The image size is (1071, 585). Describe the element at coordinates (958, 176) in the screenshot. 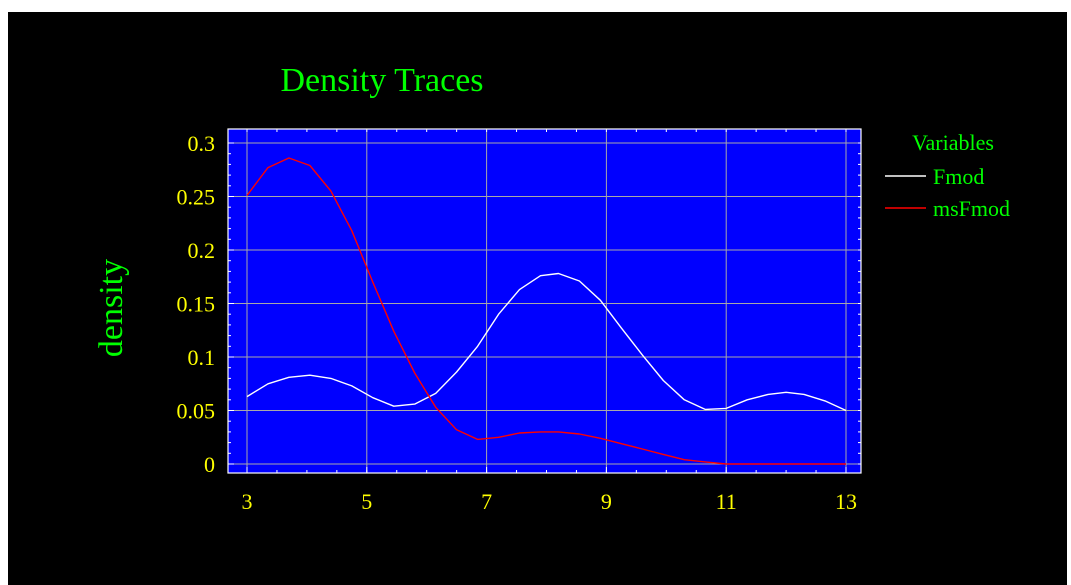

I see `legend-label-fmod: Fmod` at that location.